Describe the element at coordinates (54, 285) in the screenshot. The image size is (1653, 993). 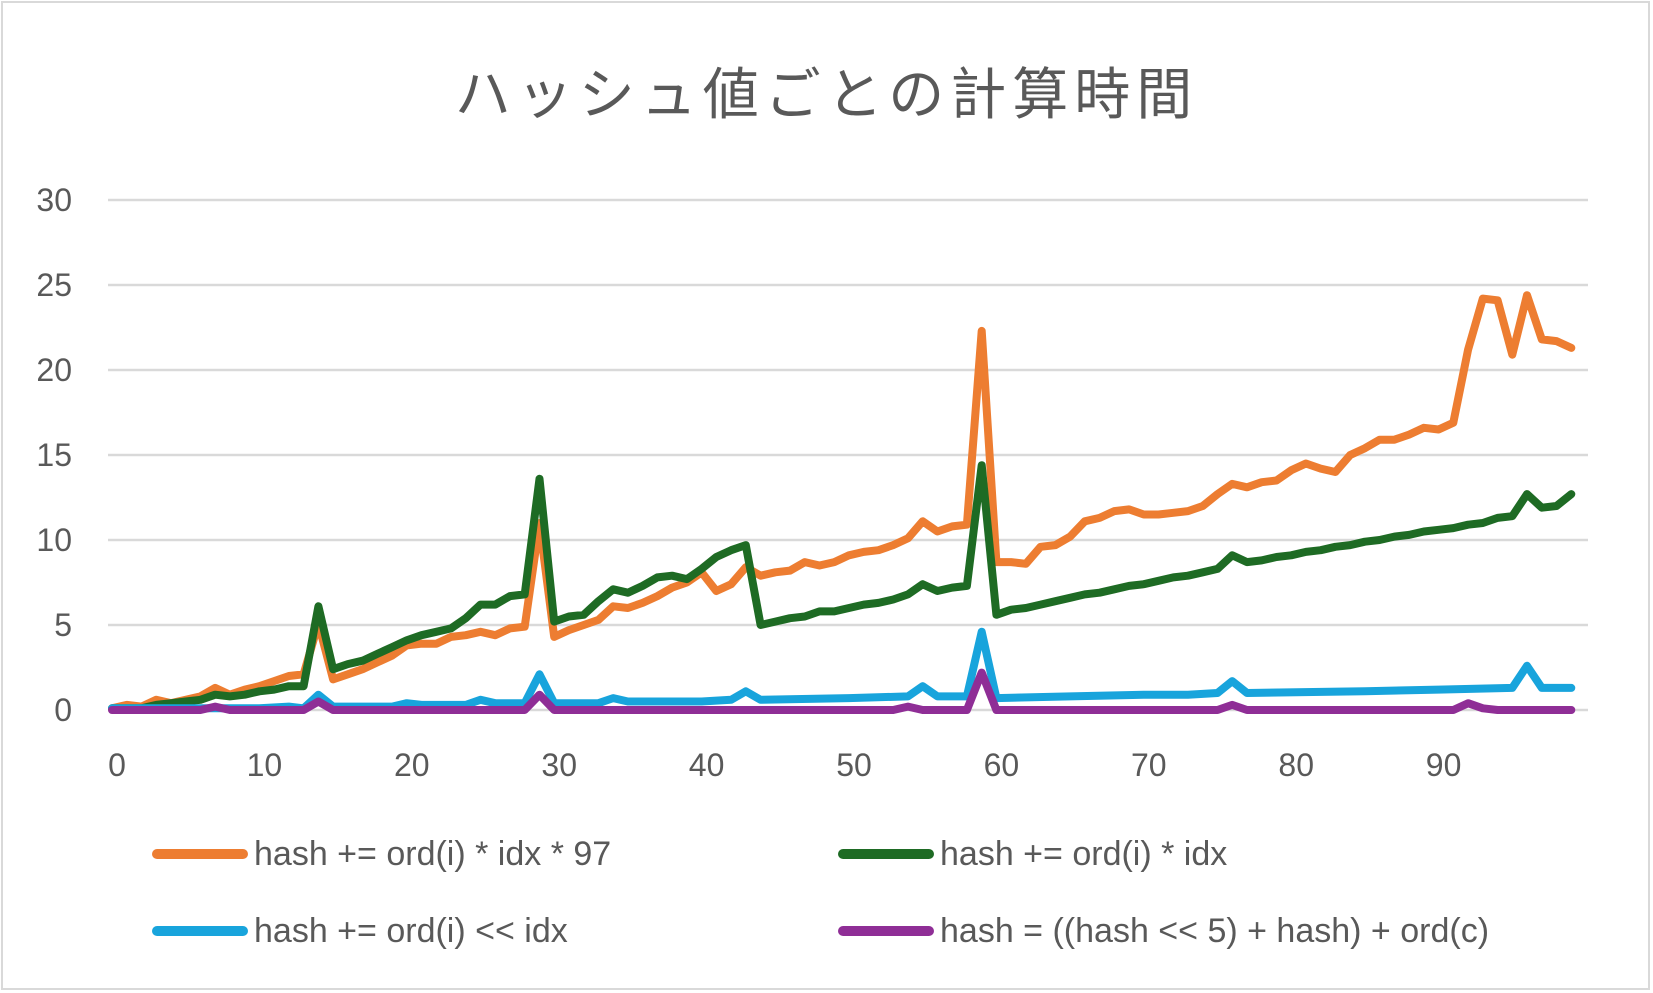
I see `y-tick-label: 25` at that location.